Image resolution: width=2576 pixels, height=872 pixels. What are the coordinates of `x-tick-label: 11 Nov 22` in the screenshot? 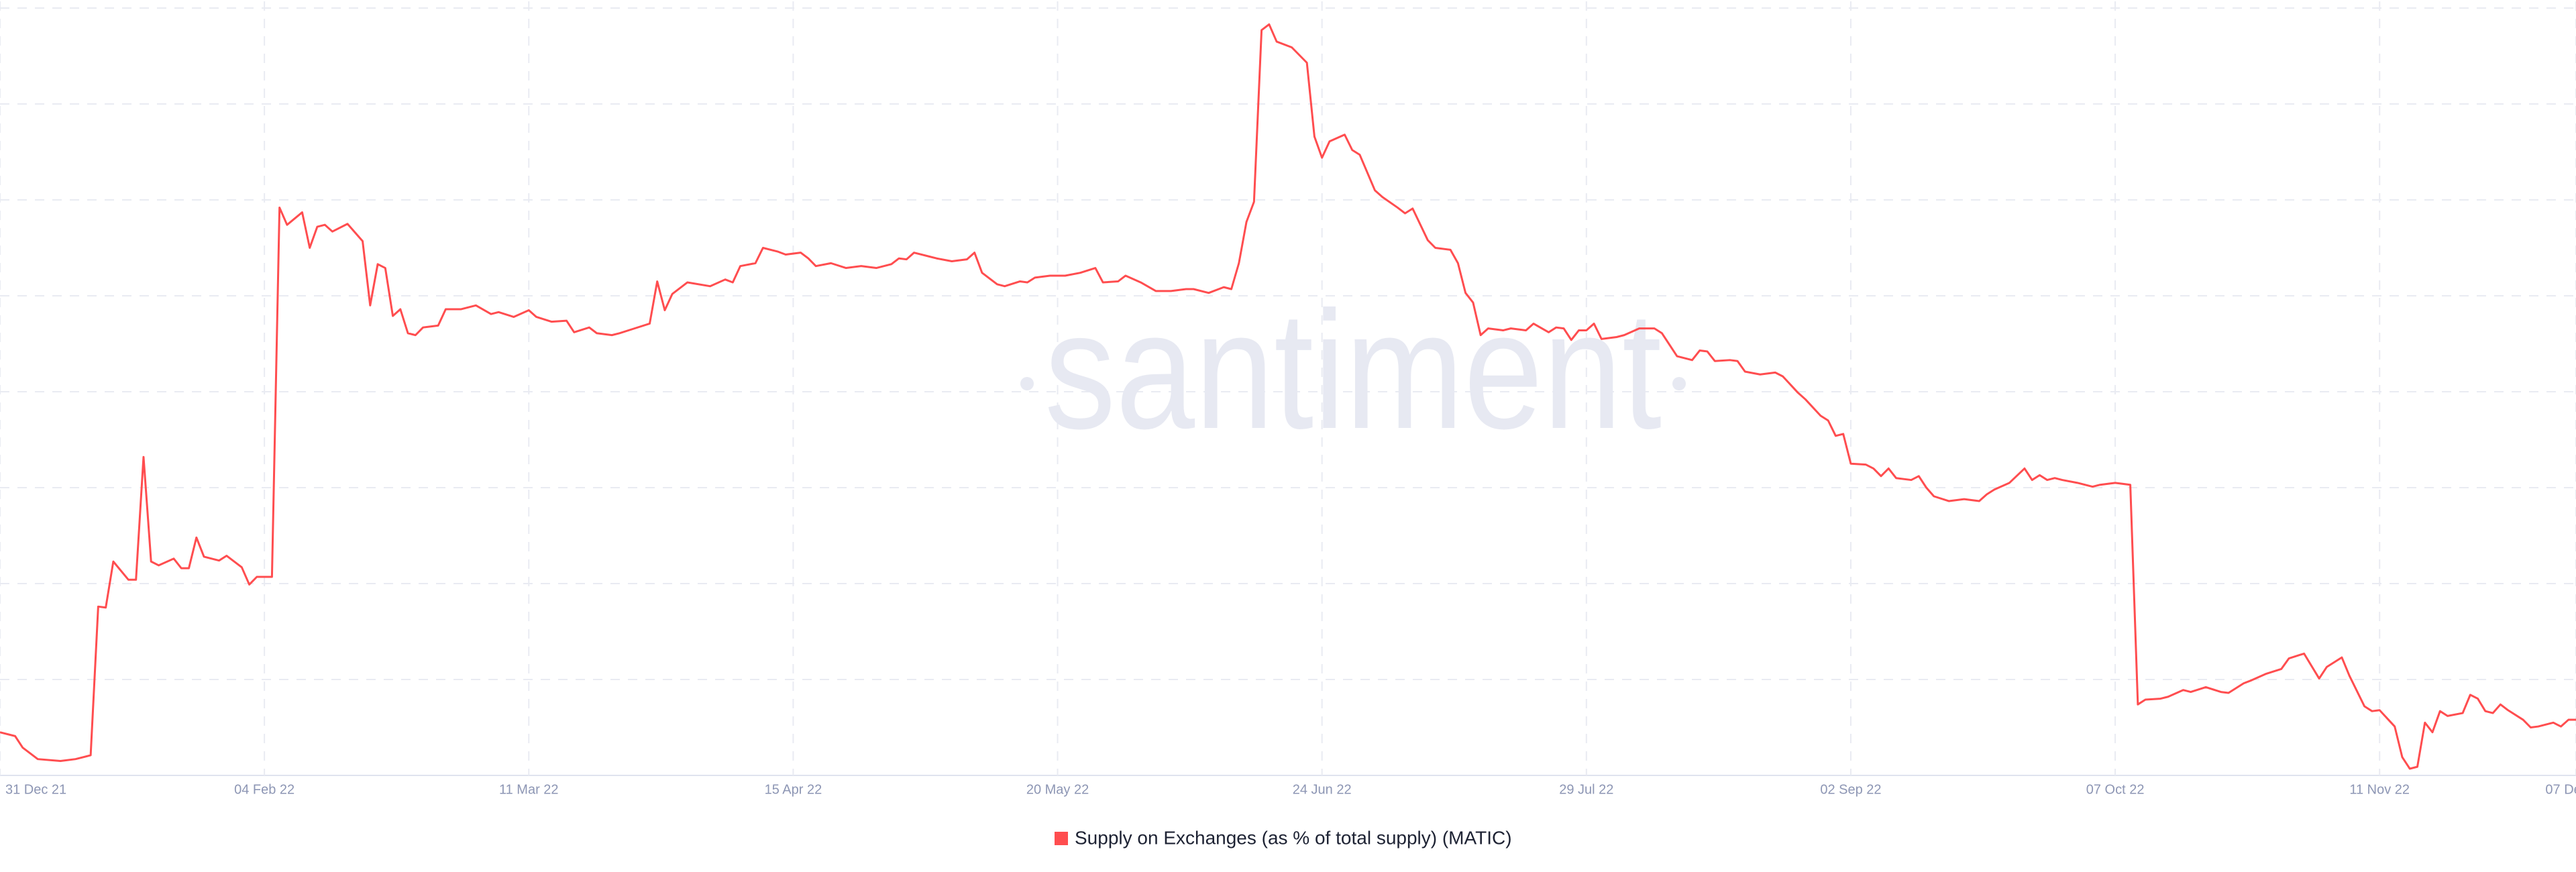 It's located at (2379, 790).